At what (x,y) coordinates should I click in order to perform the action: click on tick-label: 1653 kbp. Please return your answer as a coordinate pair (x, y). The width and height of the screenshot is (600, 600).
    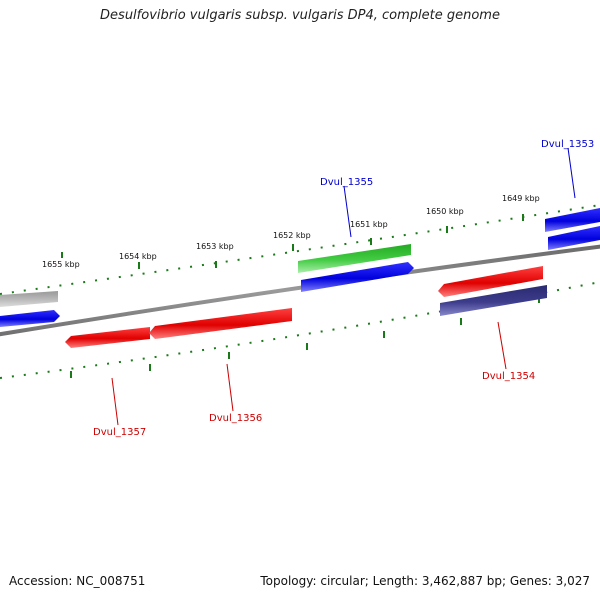
    Looking at the image, I should click on (215, 246).